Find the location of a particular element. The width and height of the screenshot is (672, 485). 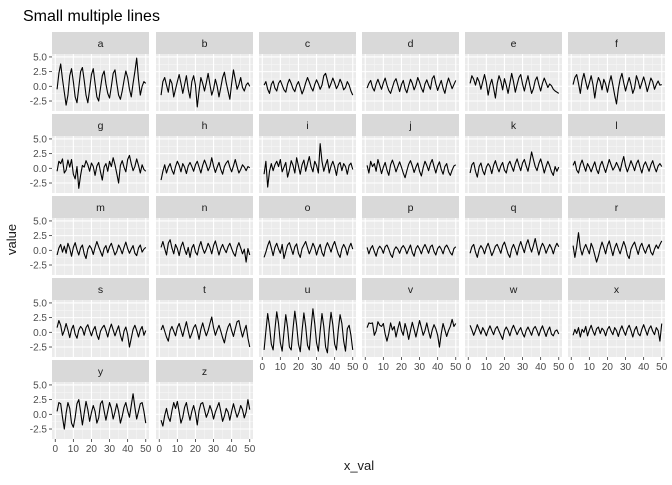

facet-strip-q is located at coordinates (513, 207).